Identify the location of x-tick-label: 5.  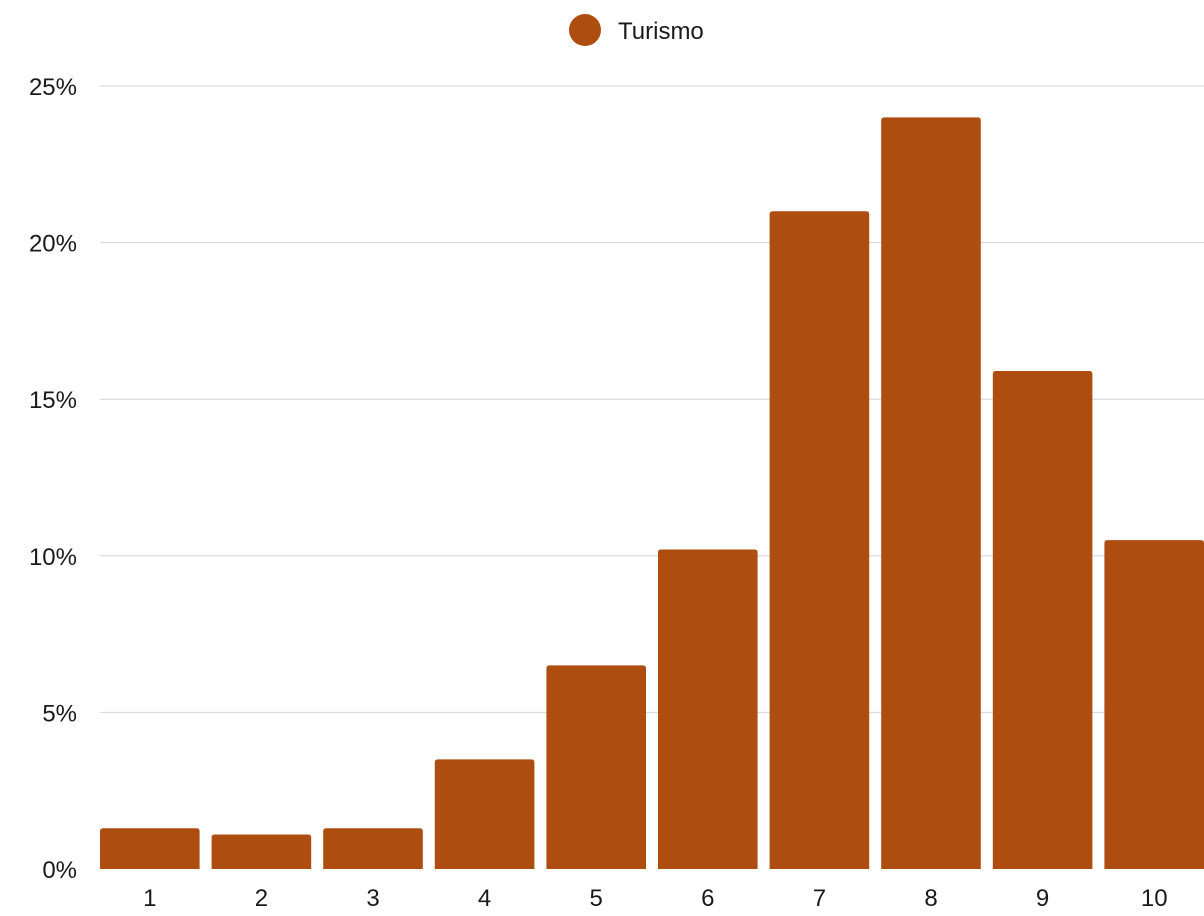
(596, 898).